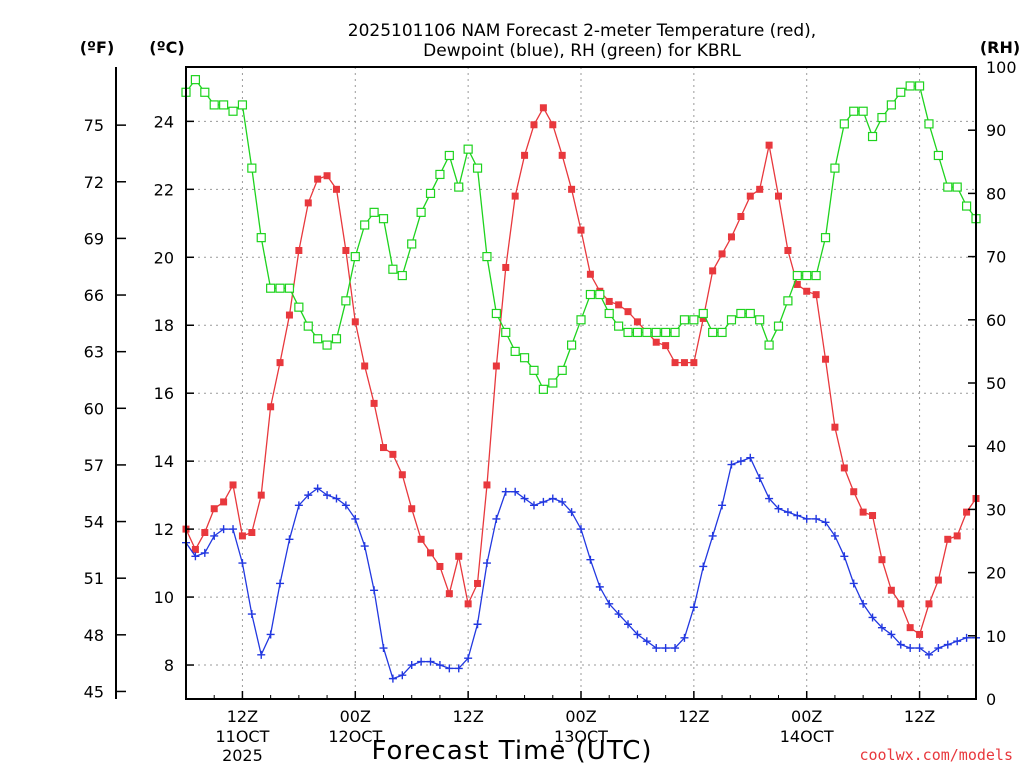  I want to click on fahrenheit-tick-label: 48, so click(94, 635).